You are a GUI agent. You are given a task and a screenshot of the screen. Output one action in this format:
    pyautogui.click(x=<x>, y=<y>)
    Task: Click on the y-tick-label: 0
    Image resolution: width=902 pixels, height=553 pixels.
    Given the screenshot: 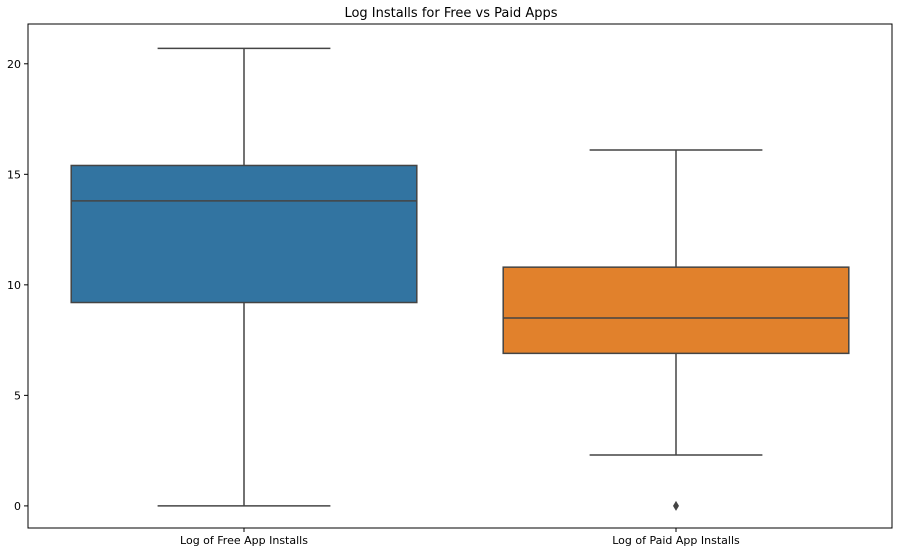 What is the action you would take?
    pyautogui.click(x=17, y=506)
    